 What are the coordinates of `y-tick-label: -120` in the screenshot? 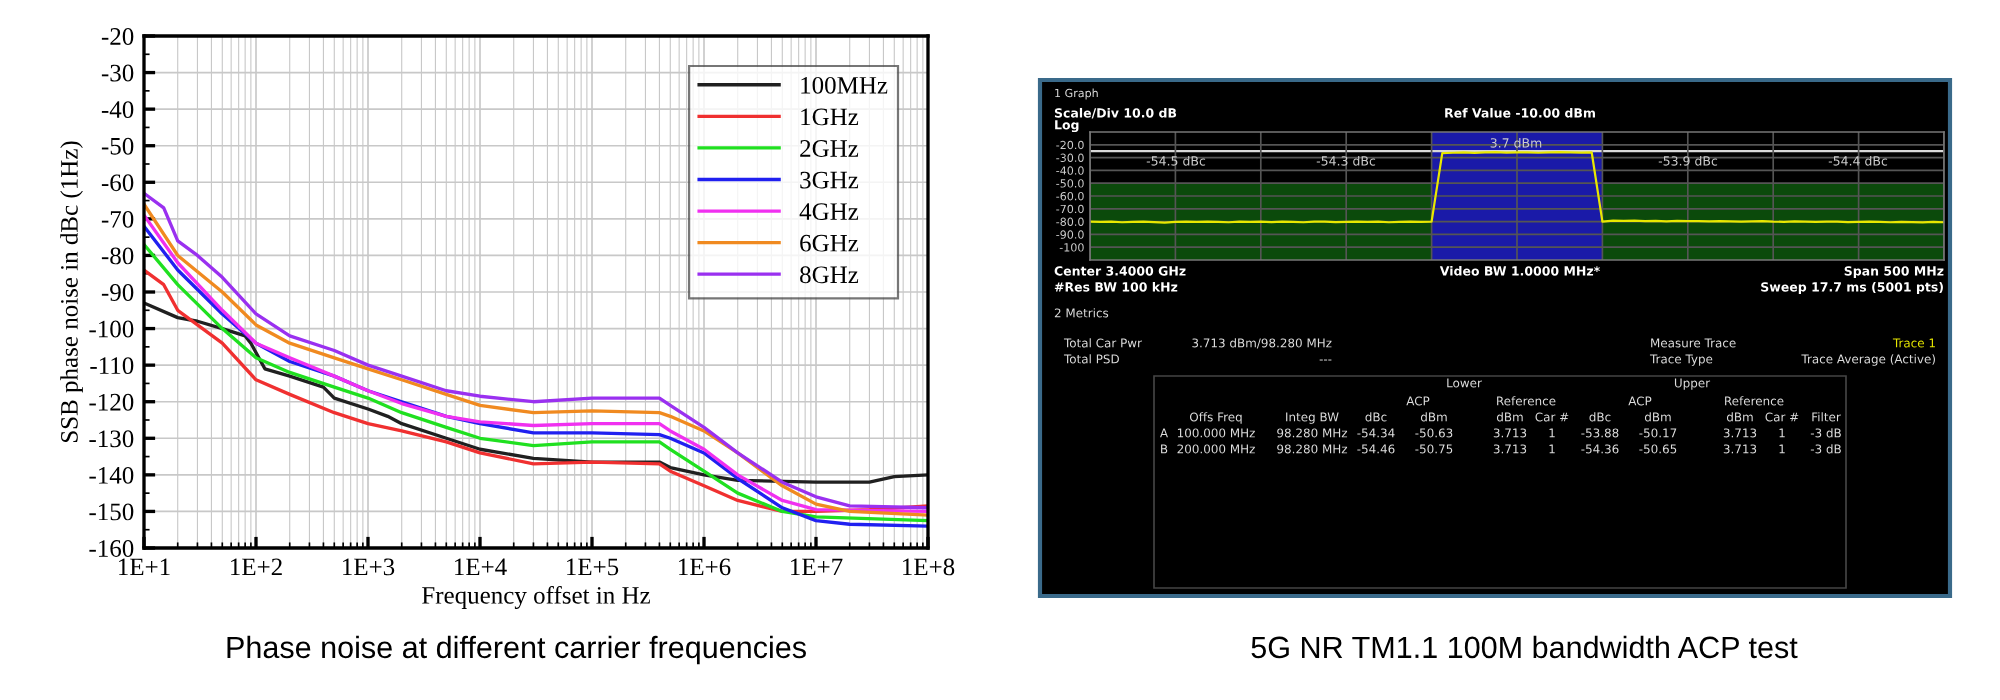 It's located at (111, 402).